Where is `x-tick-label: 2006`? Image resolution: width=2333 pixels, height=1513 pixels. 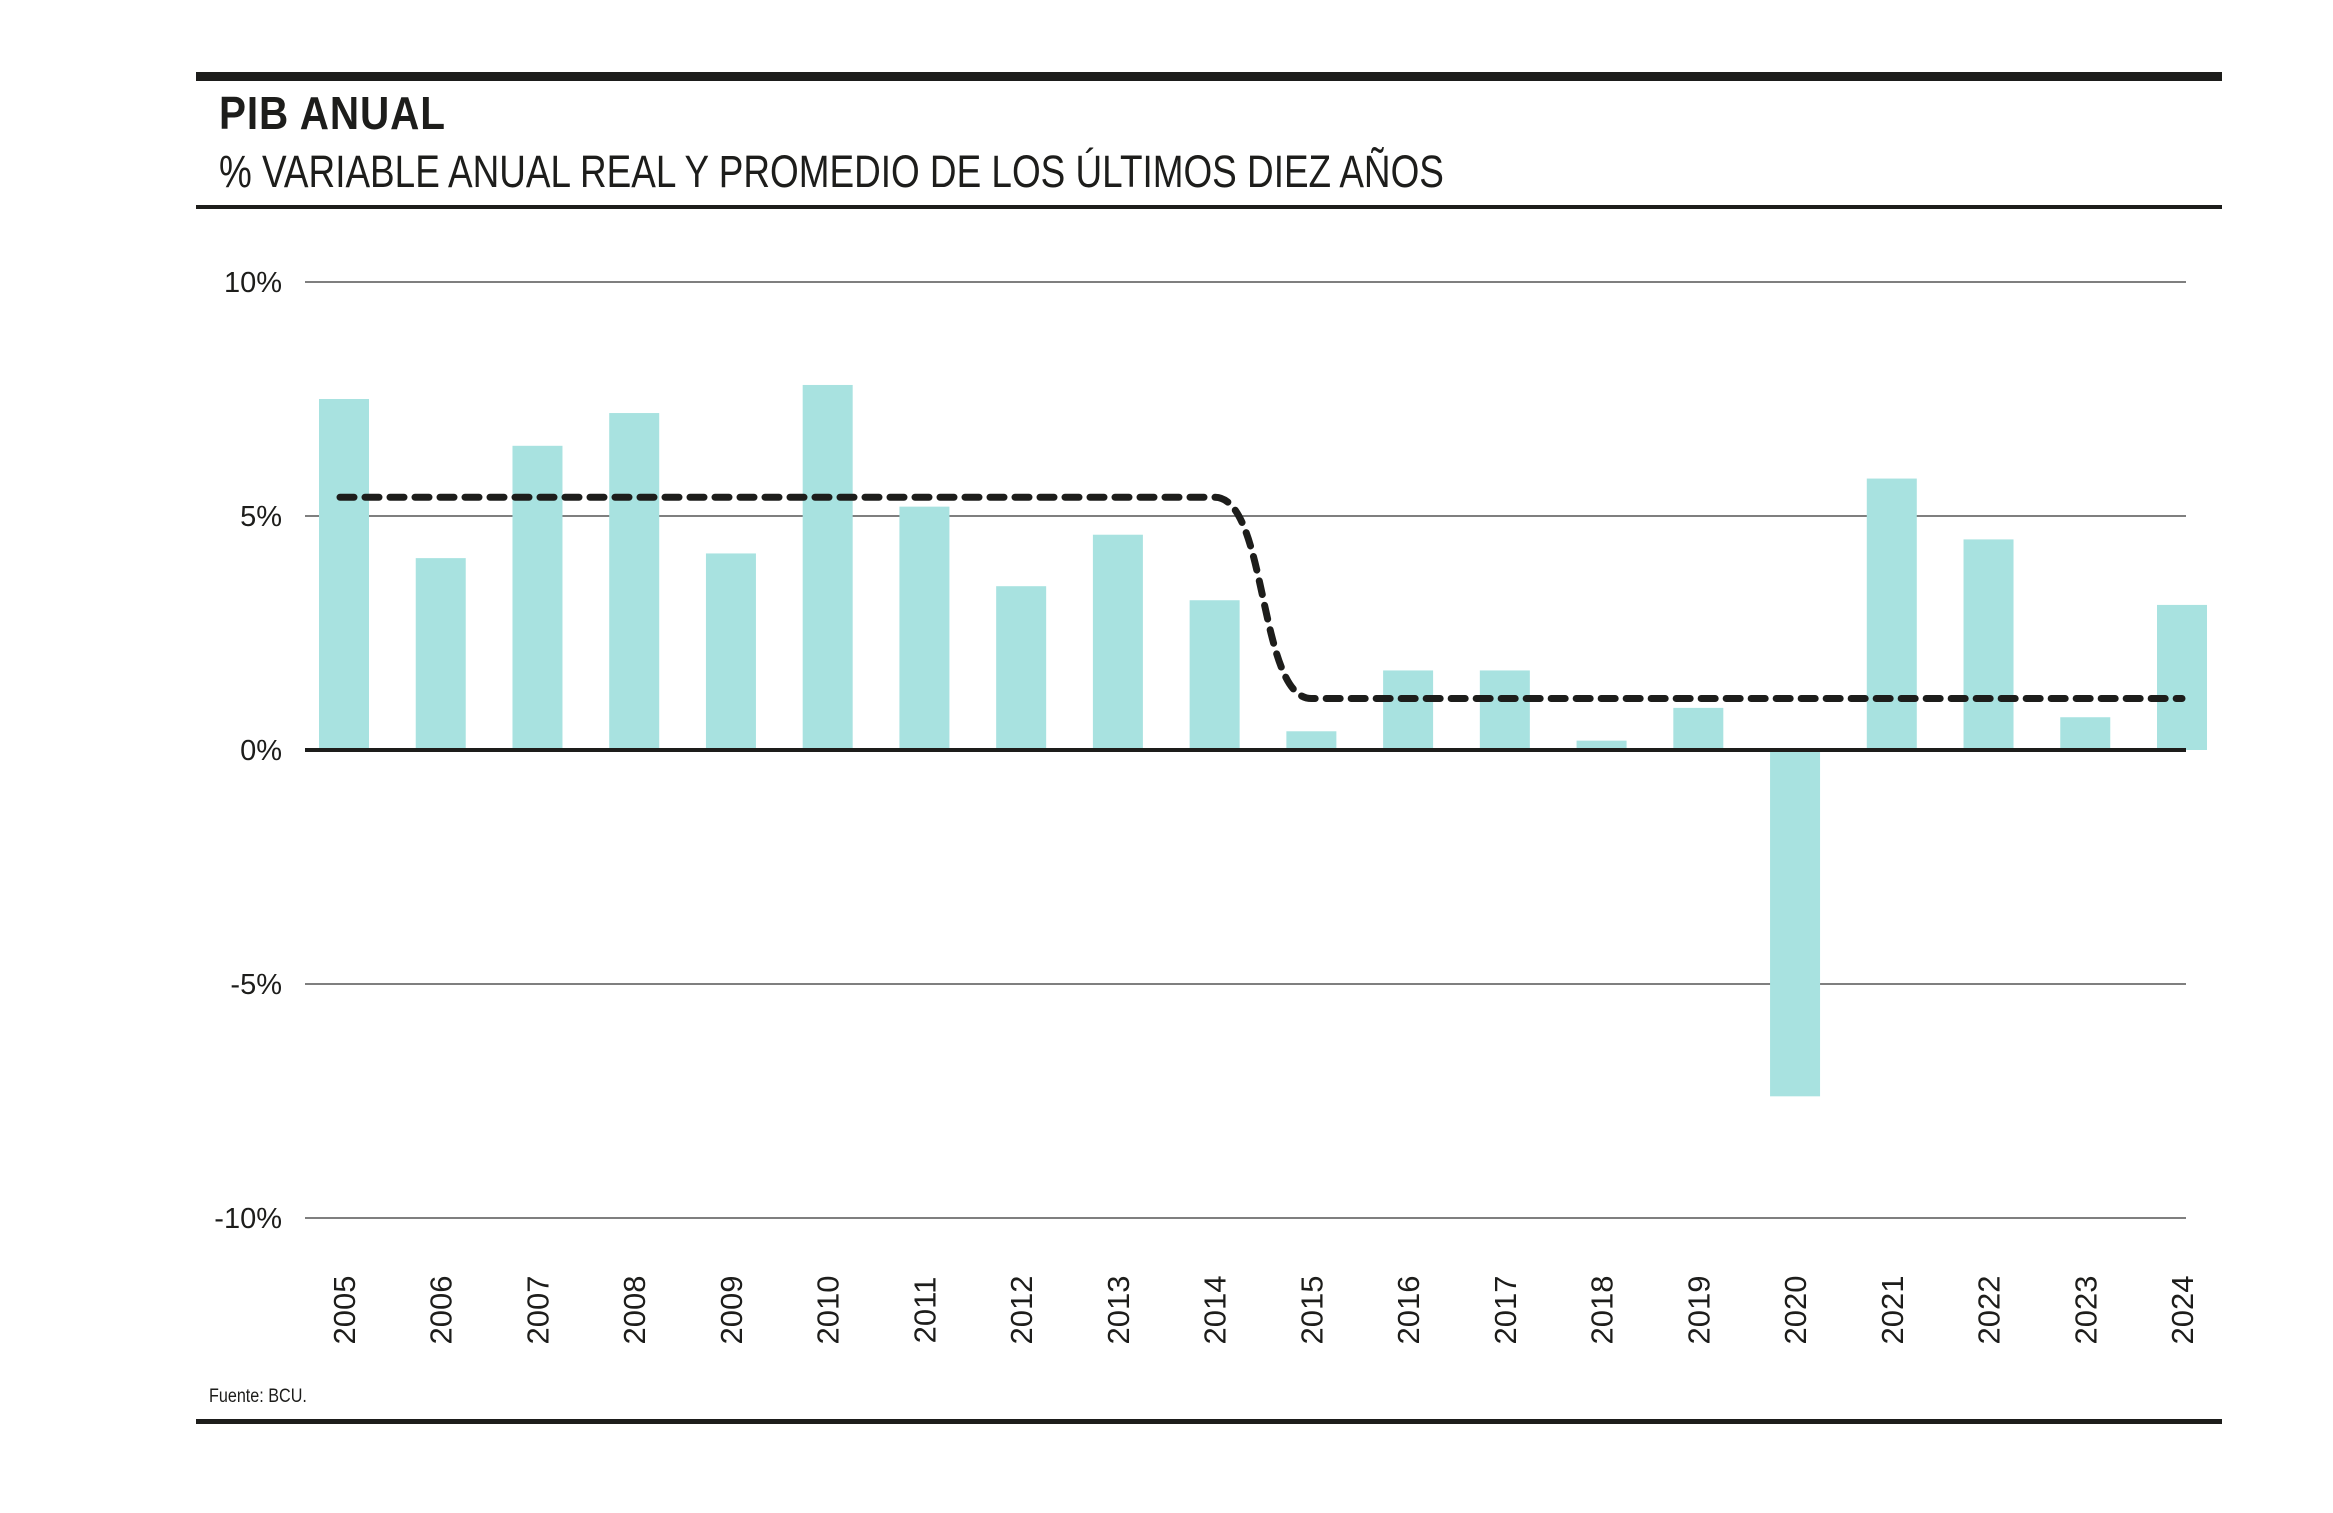 x-tick-label: 2006 is located at coordinates (441, 1310).